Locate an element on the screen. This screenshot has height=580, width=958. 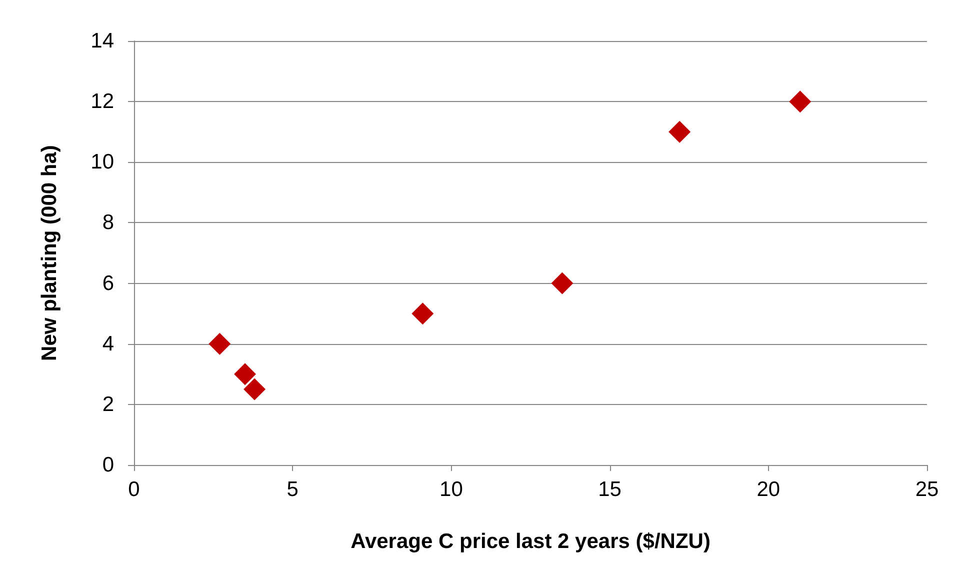
x-axis-title: Average C price last 2 years ($/NZU) is located at coordinates (530, 541).